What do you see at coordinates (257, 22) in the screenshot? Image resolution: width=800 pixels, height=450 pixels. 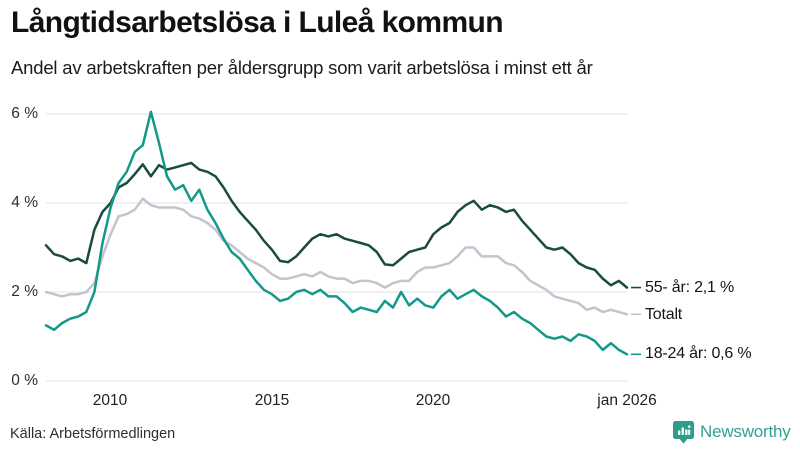 I see `page-title: Långtidsarbetslösa i Luleå kommun` at bounding box center [257, 22].